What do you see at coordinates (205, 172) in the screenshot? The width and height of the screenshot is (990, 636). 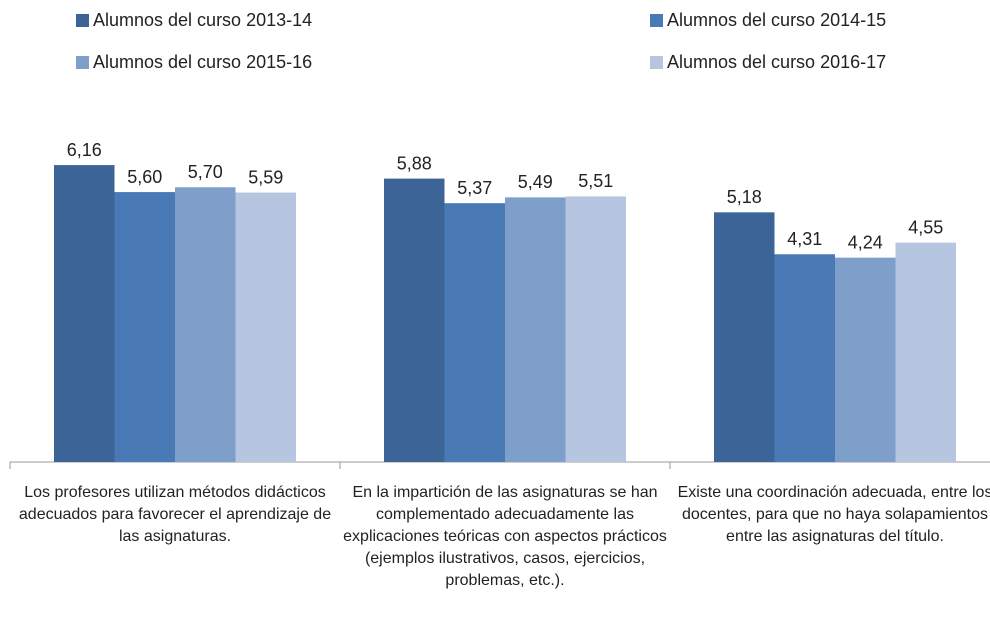 I see `value-label: 5,70` at bounding box center [205, 172].